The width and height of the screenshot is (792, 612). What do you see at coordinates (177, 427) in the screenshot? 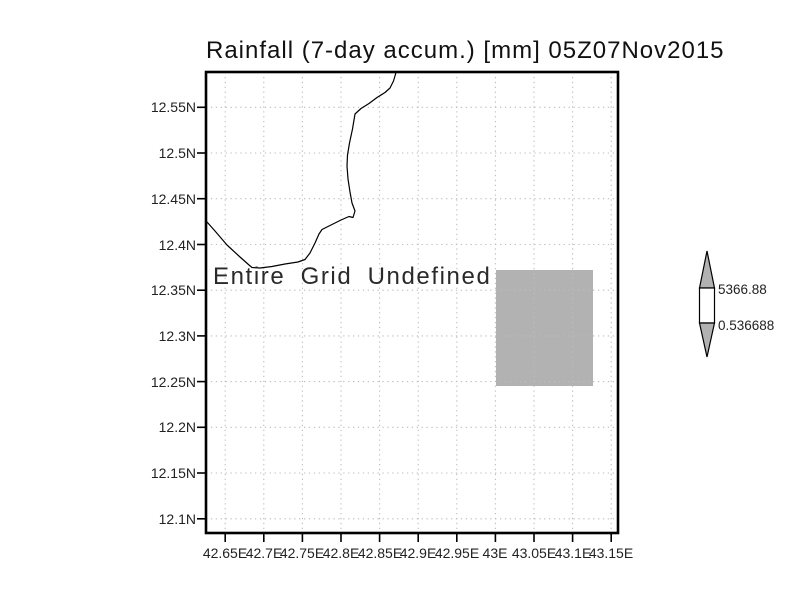
I see `y-axis-tick-label: 12.2N` at bounding box center [177, 427].